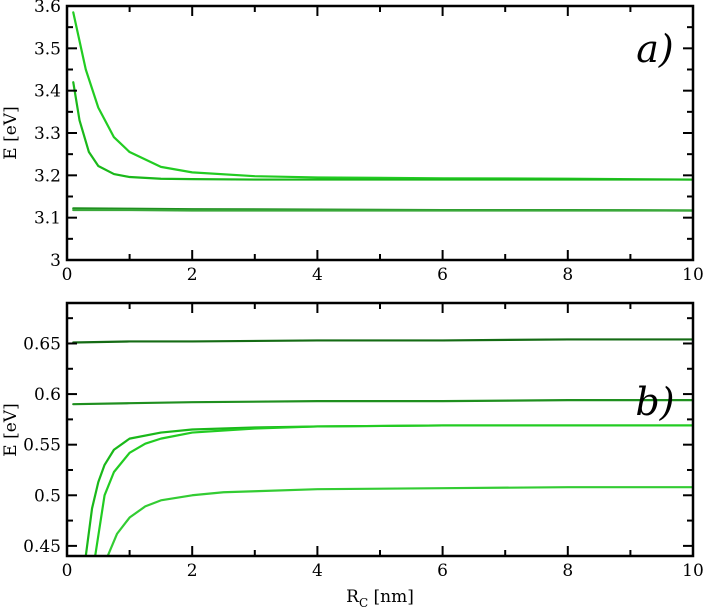 Image resolution: width=706 pixels, height=615 pixels. Describe the element at coordinates (42, 547) in the screenshot. I see `y-tick-label: 0.45` at that location.